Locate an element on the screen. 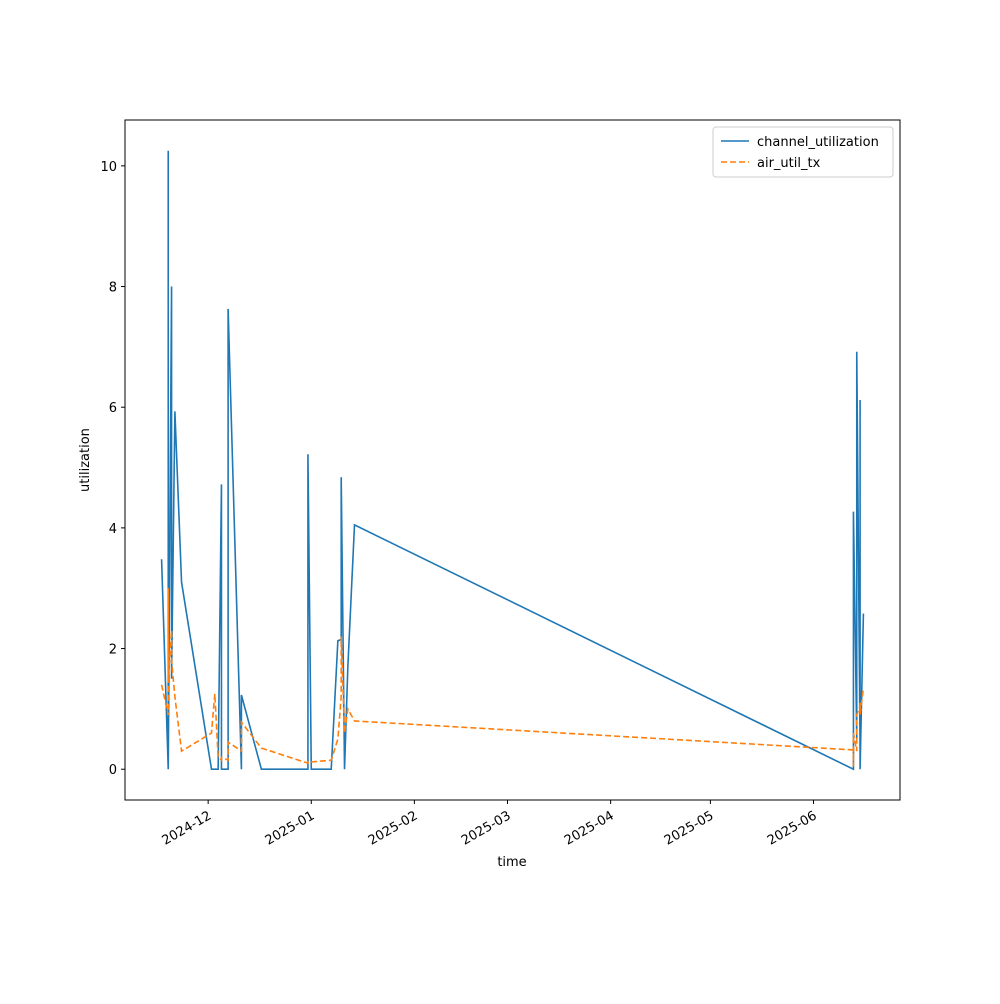  y-tick-label: 6 is located at coordinates (113, 408).